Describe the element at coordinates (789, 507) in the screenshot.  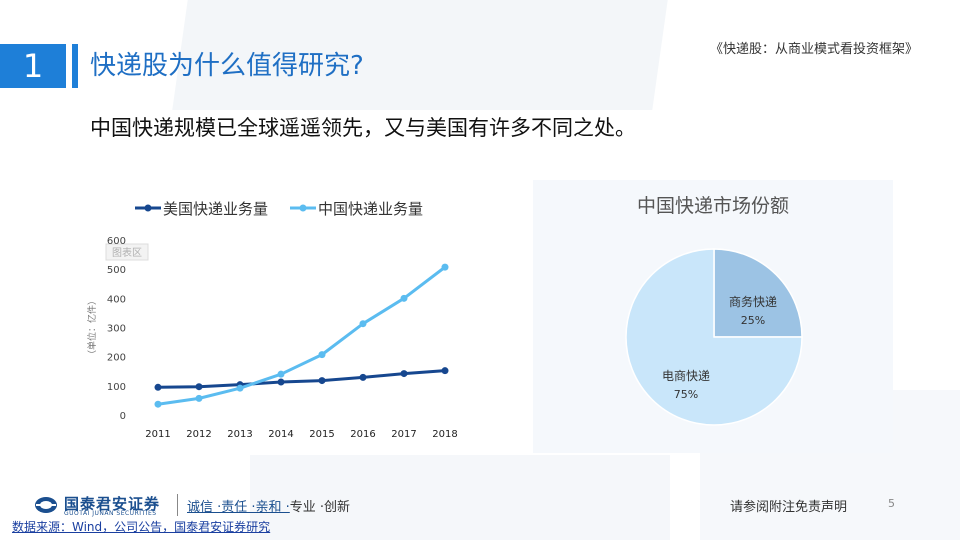
I see `disclaimer-text: 请参阅附注免责声明` at that location.